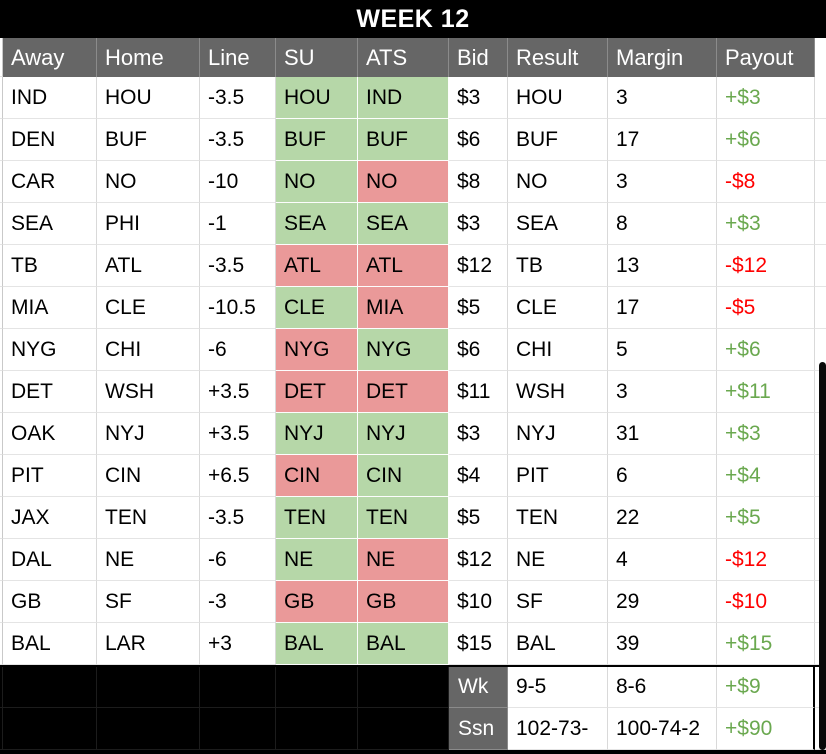 This screenshot has width=826, height=754. Describe the element at coordinates (662, 266) in the screenshot. I see `cell-margin: 13` at that location.